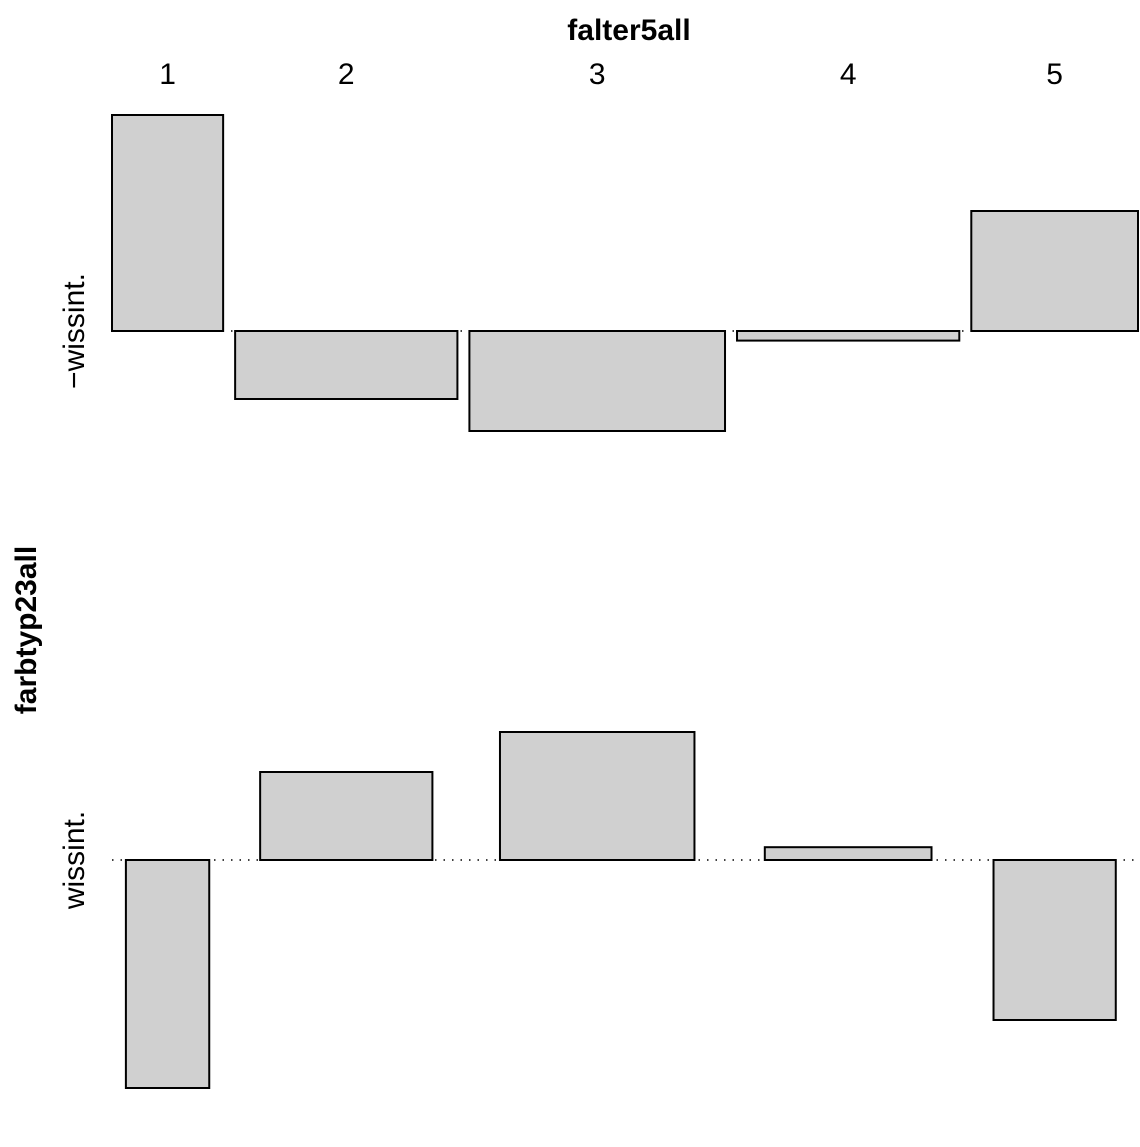 The image size is (1140, 1147). I want to click on bar-row1-col2, so click(346, 816).